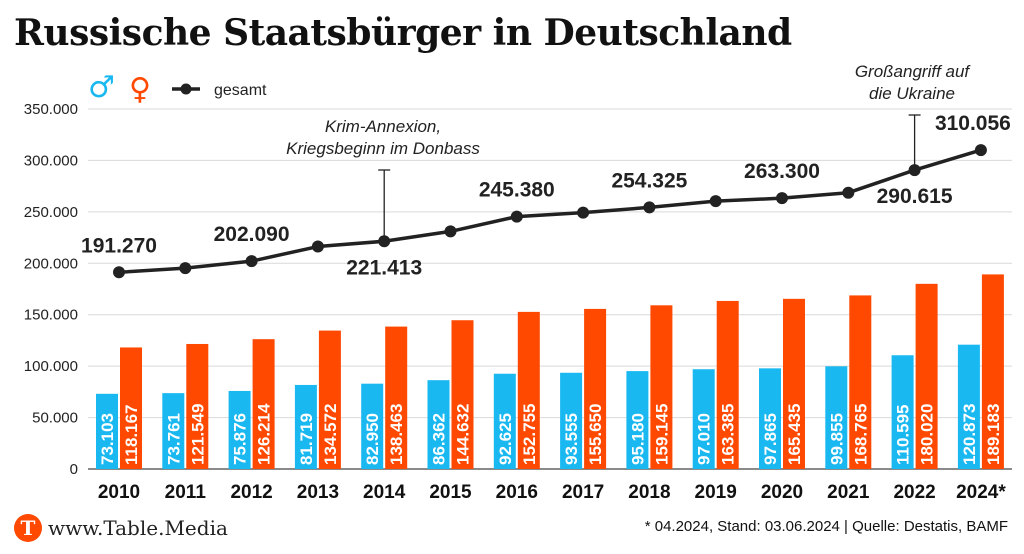  I want to click on total-line-label: 310.056, so click(973, 123).